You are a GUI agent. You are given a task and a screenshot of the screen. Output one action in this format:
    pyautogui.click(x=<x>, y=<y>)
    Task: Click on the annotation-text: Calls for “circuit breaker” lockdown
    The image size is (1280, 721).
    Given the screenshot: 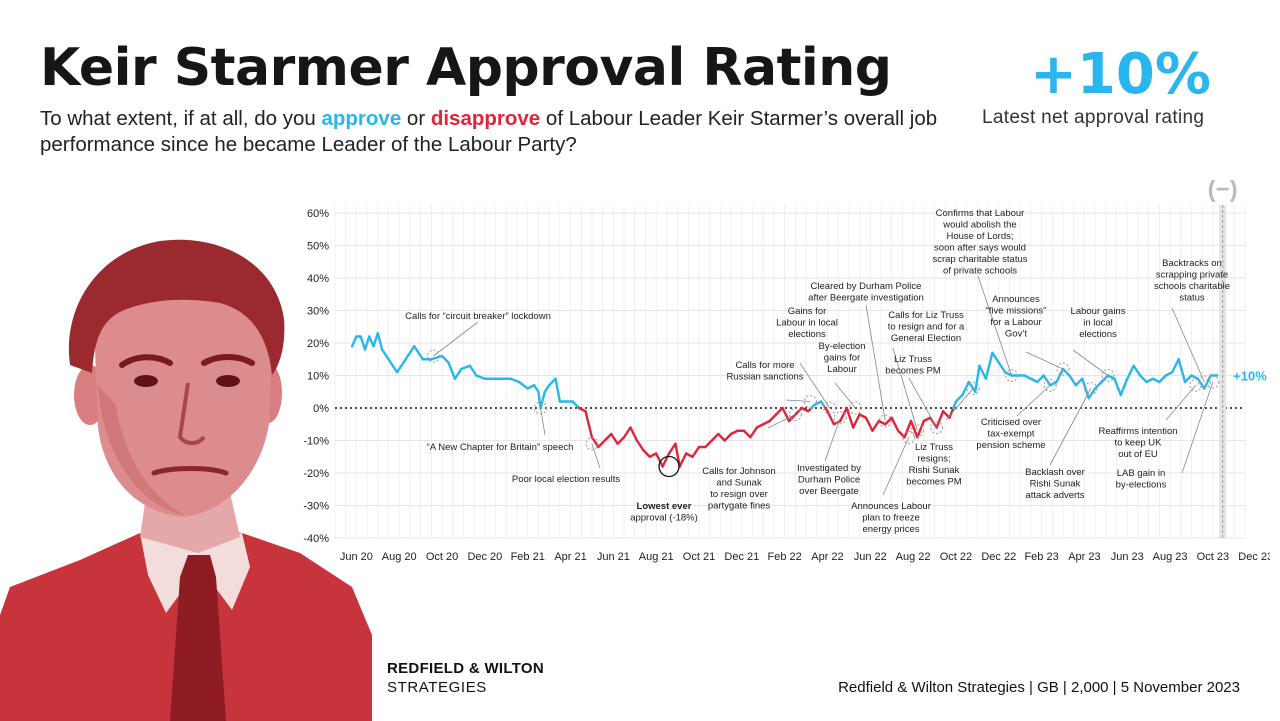 What is the action you would take?
    pyautogui.click(x=478, y=316)
    